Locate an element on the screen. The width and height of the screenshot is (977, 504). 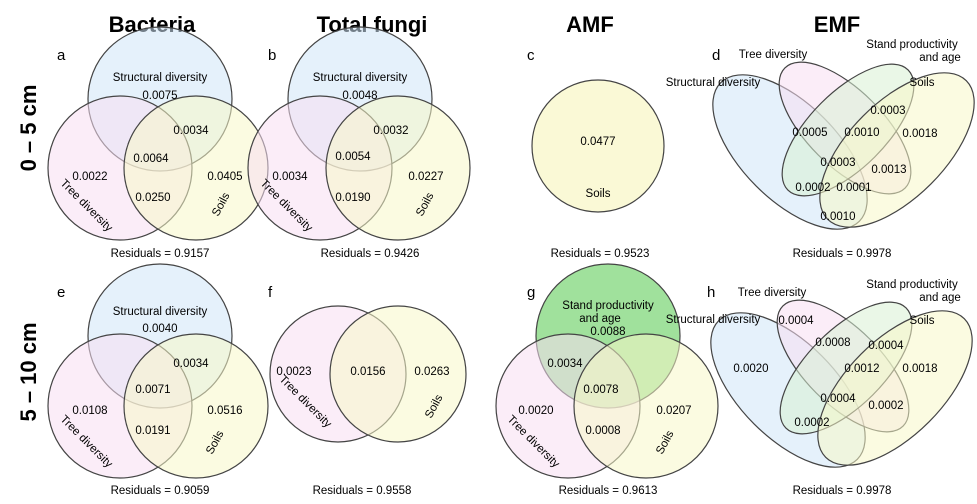
value-structural-soils: 0.0032 is located at coordinates (390, 131).